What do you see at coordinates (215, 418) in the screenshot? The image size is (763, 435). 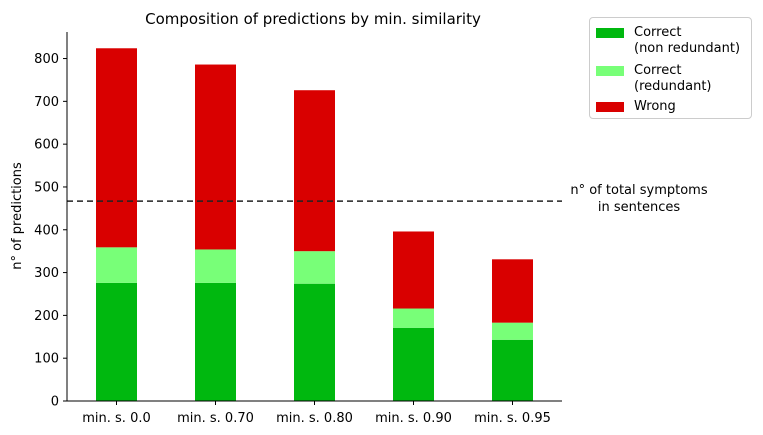 I see `x-tick-label: min. s. 0.70` at bounding box center [215, 418].